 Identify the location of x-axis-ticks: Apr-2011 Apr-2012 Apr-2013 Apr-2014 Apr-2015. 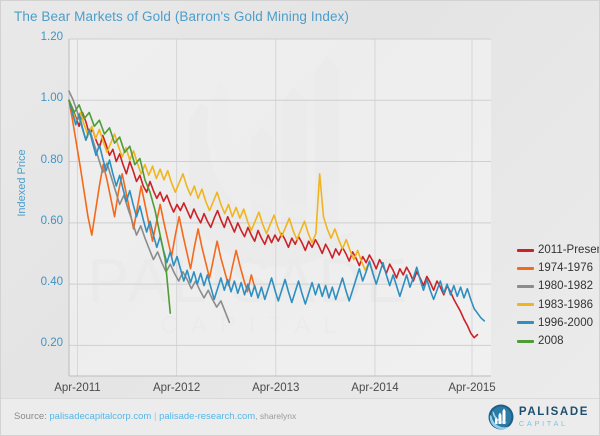
(300, 390).